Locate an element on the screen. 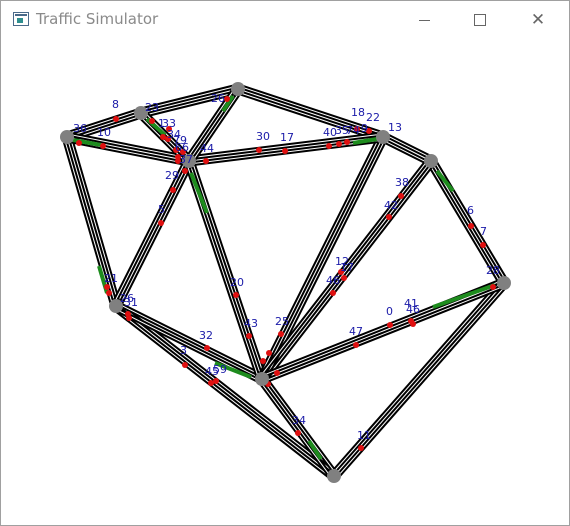 This screenshot has width=570, height=526. segment-label: 8 is located at coordinates (115, 104).